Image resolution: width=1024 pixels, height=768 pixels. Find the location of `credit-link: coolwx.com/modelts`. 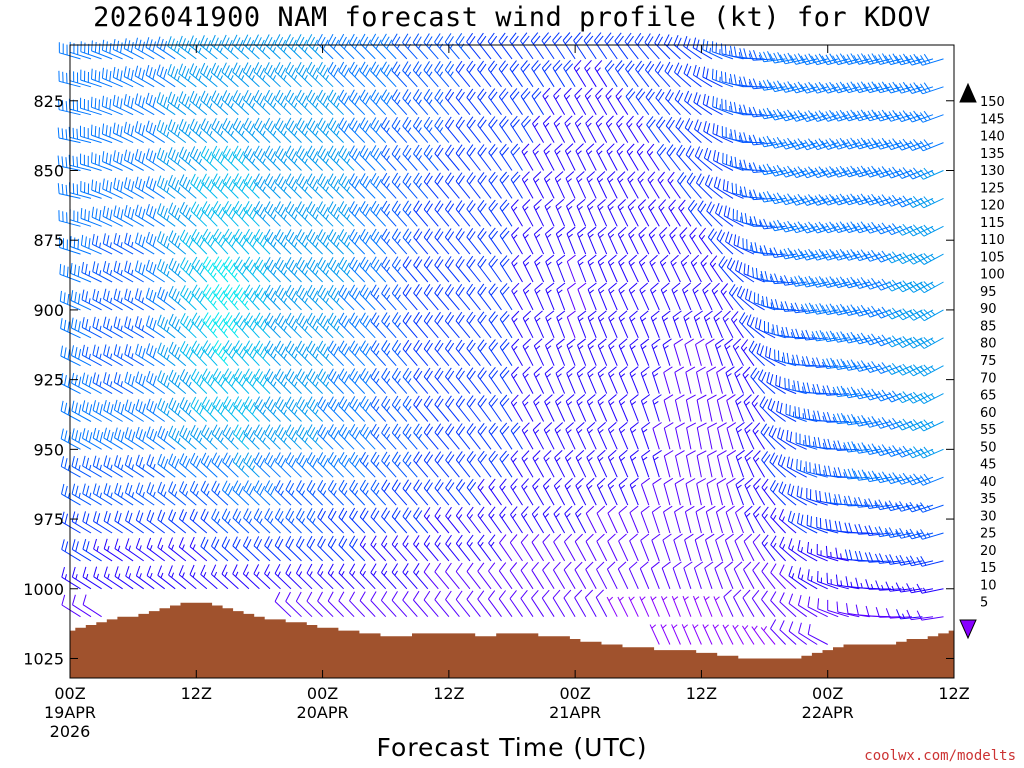

credit-link: coolwx.com/modelts is located at coordinates (940, 756).